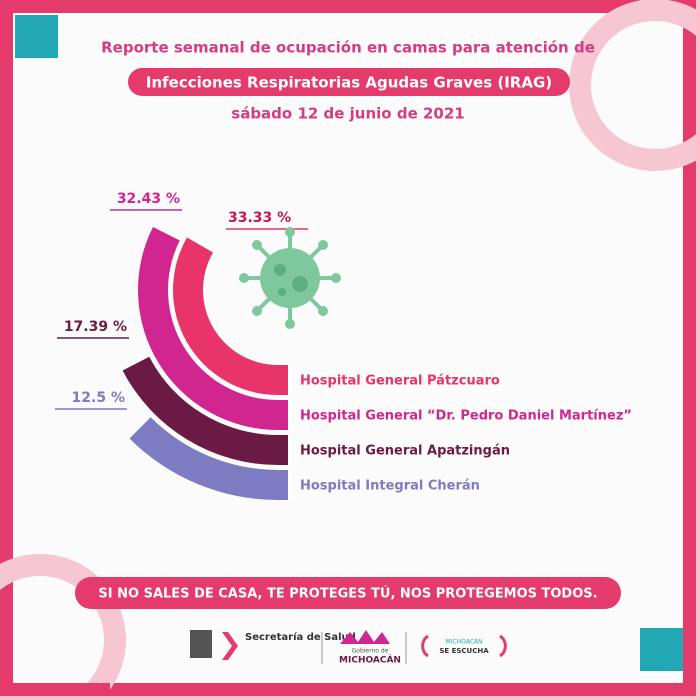  I want to click on legend-label: Hospital General Pátzcuaro, so click(400, 381).